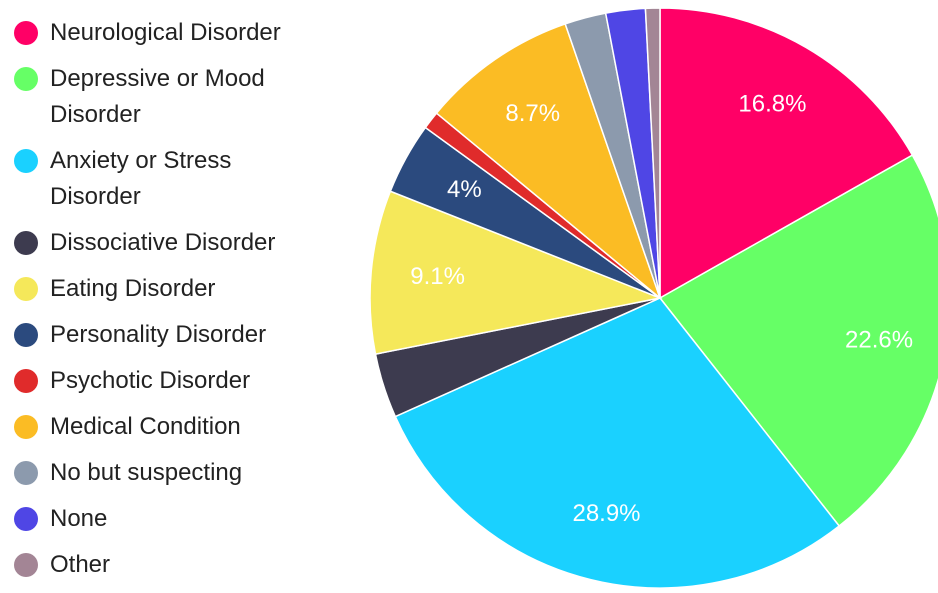 The width and height of the screenshot is (938, 593). I want to click on legend-item: Eating Disorder, so click(174, 289).